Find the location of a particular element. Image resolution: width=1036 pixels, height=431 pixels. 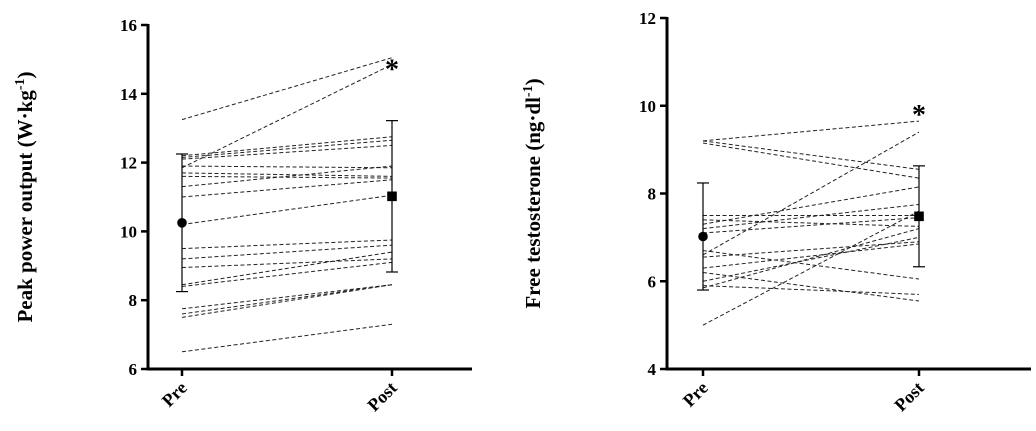

y-axis-title-text: Peak power output (W·kg is located at coordinates (25, 206).